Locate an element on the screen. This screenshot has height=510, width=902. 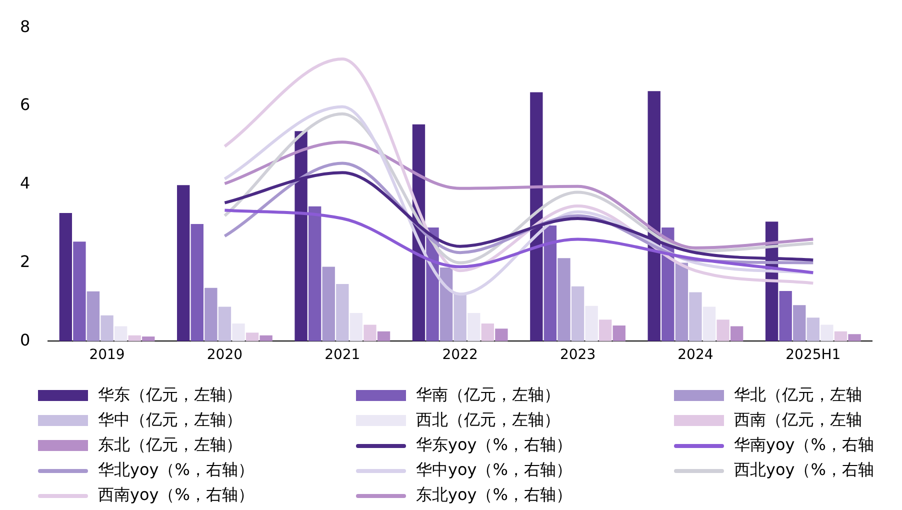
x-tick-label: 2022 is located at coordinates (460, 355).